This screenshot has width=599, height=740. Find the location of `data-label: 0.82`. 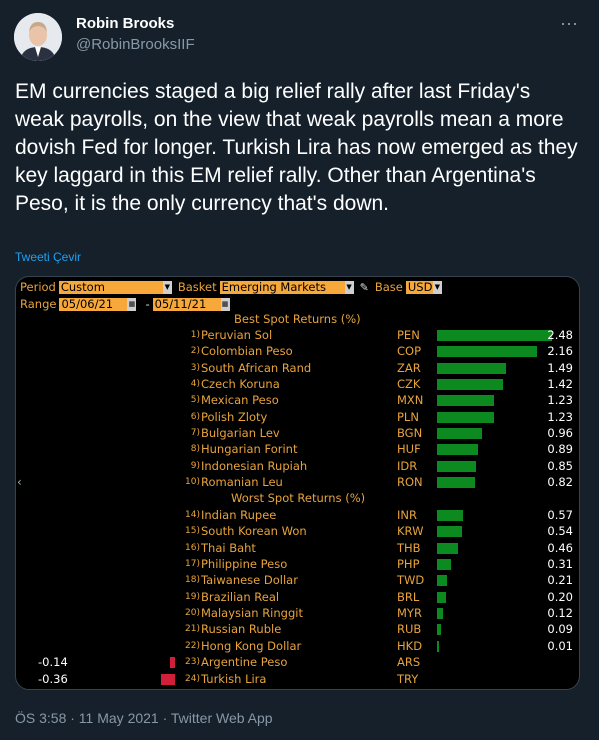

data-label: 0.82 is located at coordinates (560, 482).